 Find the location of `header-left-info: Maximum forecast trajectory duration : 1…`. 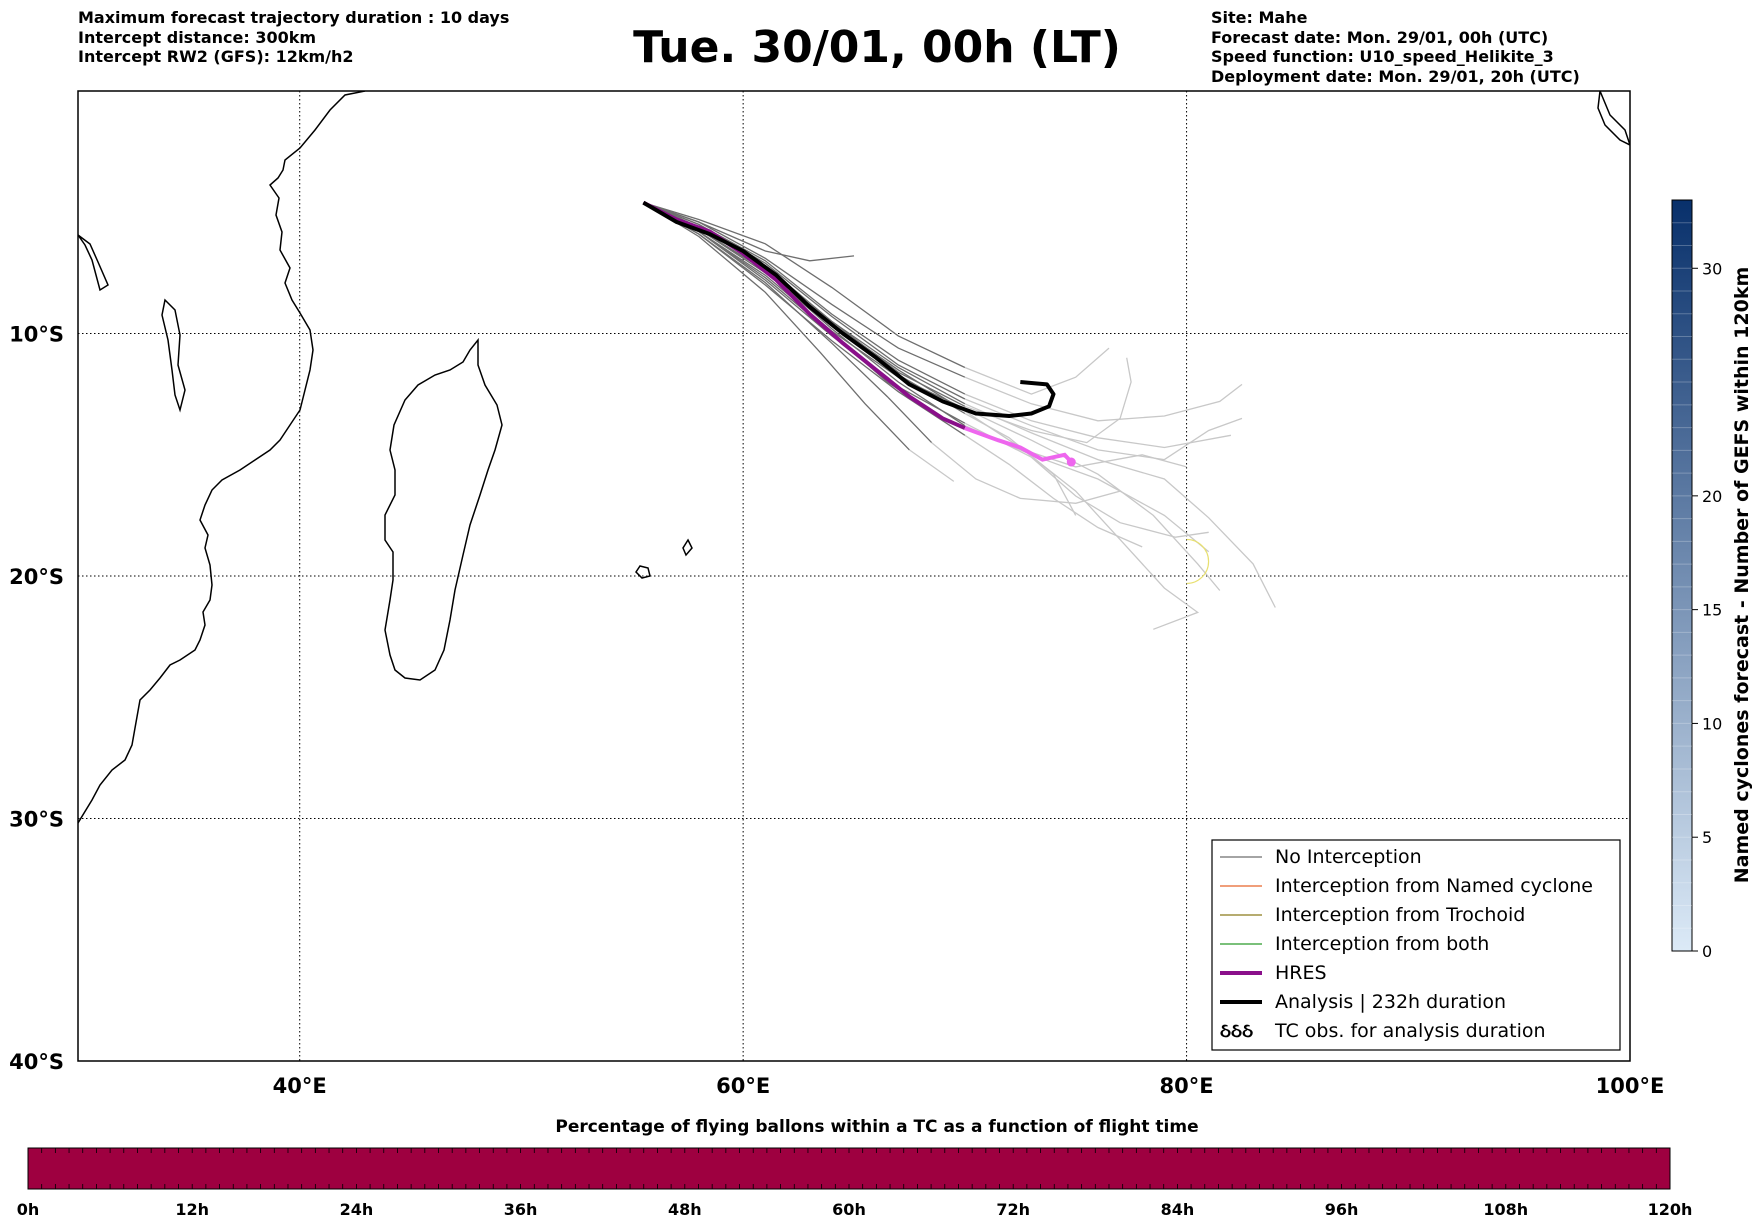

header-left-info: Maximum forecast trajectory duration : 1… is located at coordinates (293, 37).